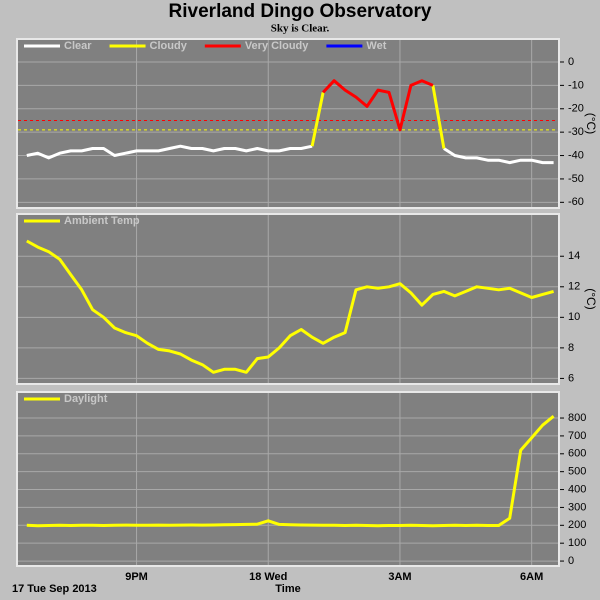  What do you see at coordinates (571, 378) in the screenshot?
I see `y-tick-label: 6` at bounding box center [571, 378].